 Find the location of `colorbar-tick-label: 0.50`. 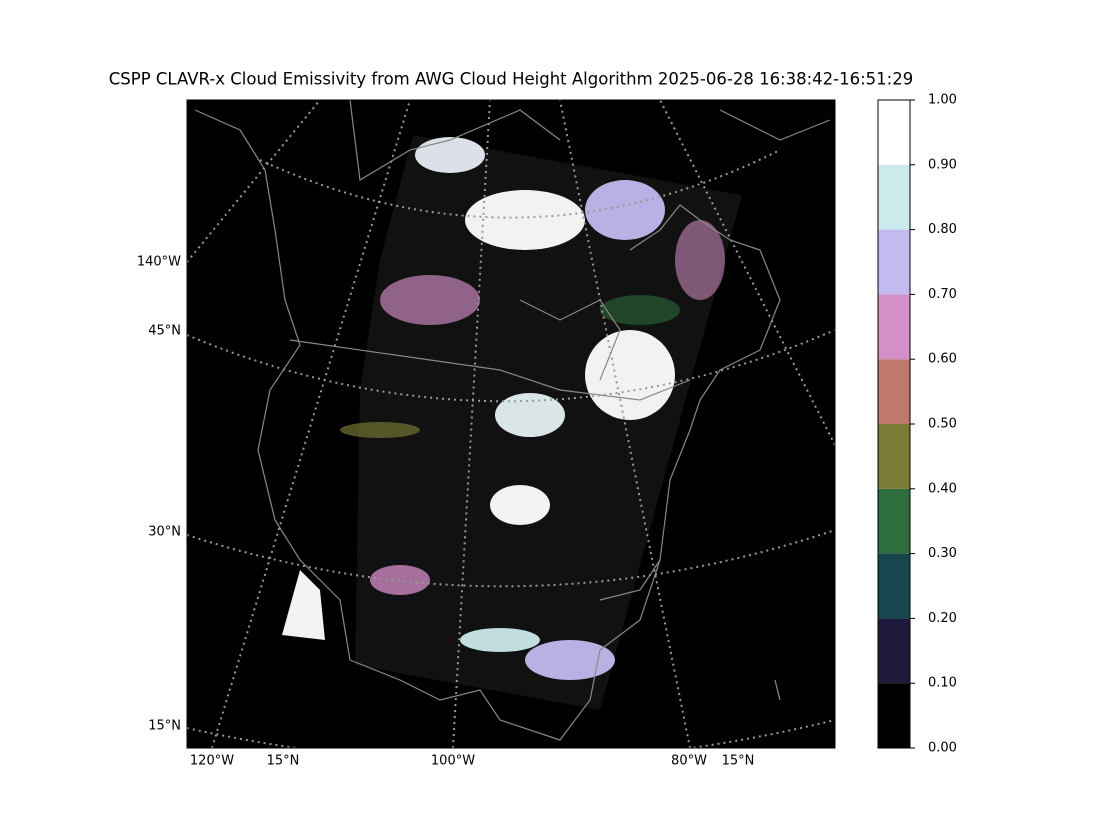

colorbar-tick-label: 0.50 is located at coordinates (942, 424).